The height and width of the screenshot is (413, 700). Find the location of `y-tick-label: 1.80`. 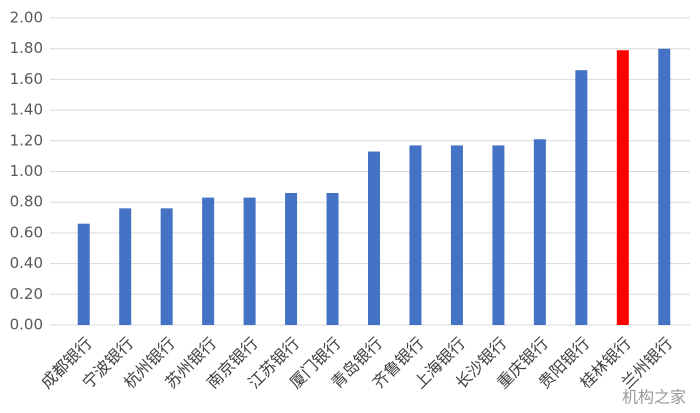

y-tick-label: 1.80 is located at coordinates (26, 48).